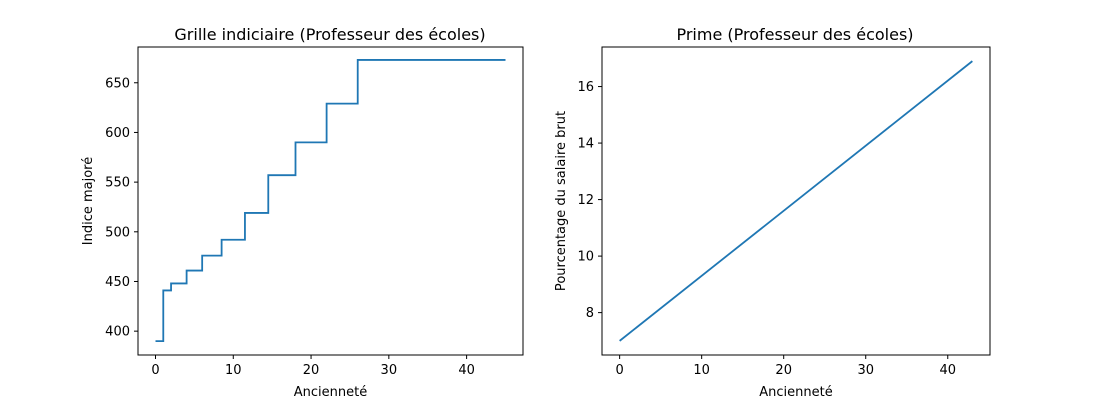 The image size is (1100, 400). I want to click on y-tick-label: 400, so click(117, 332).